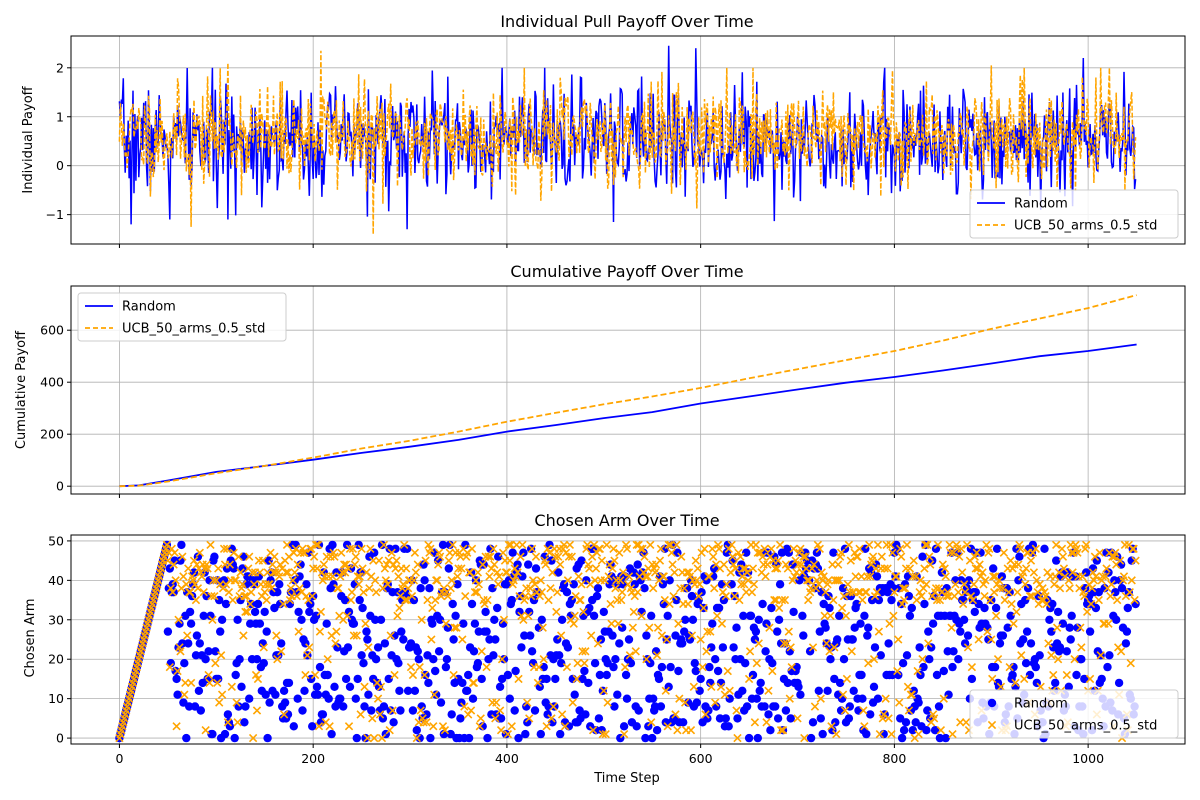  What do you see at coordinates (1088, 758) in the screenshot?
I see `x-tick-label: 1000` at bounding box center [1088, 758].